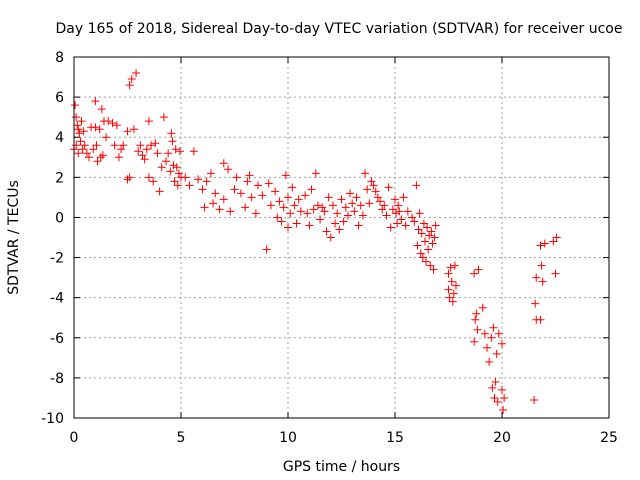 This screenshot has width=640, height=480. What do you see at coordinates (14, 237) in the screenshot?
I see `y-axis-label: SDTVAR / TECUs` at bounding box center [14, 237].